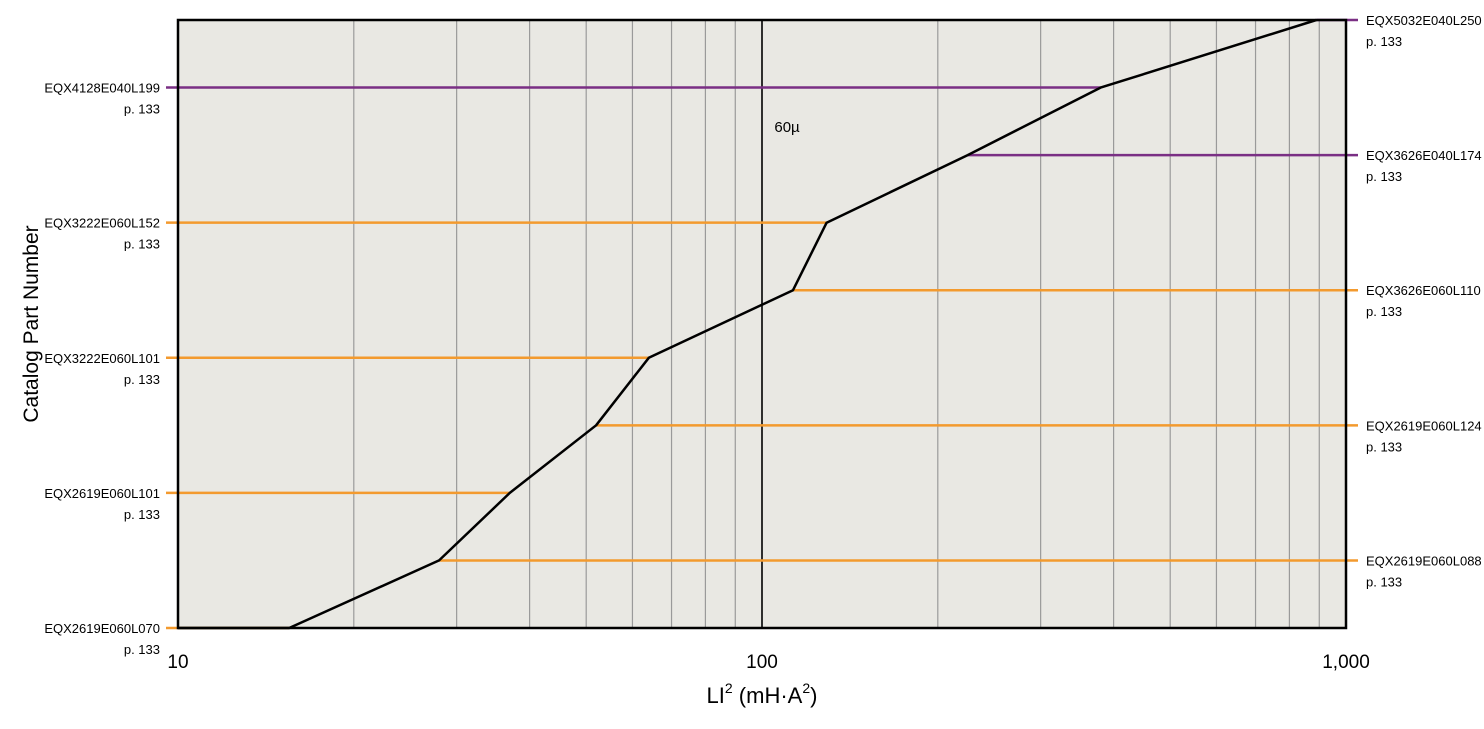 This screenshot has width=1484, height=729. I want to click on x-tick-label: 100, so click(762, 662).